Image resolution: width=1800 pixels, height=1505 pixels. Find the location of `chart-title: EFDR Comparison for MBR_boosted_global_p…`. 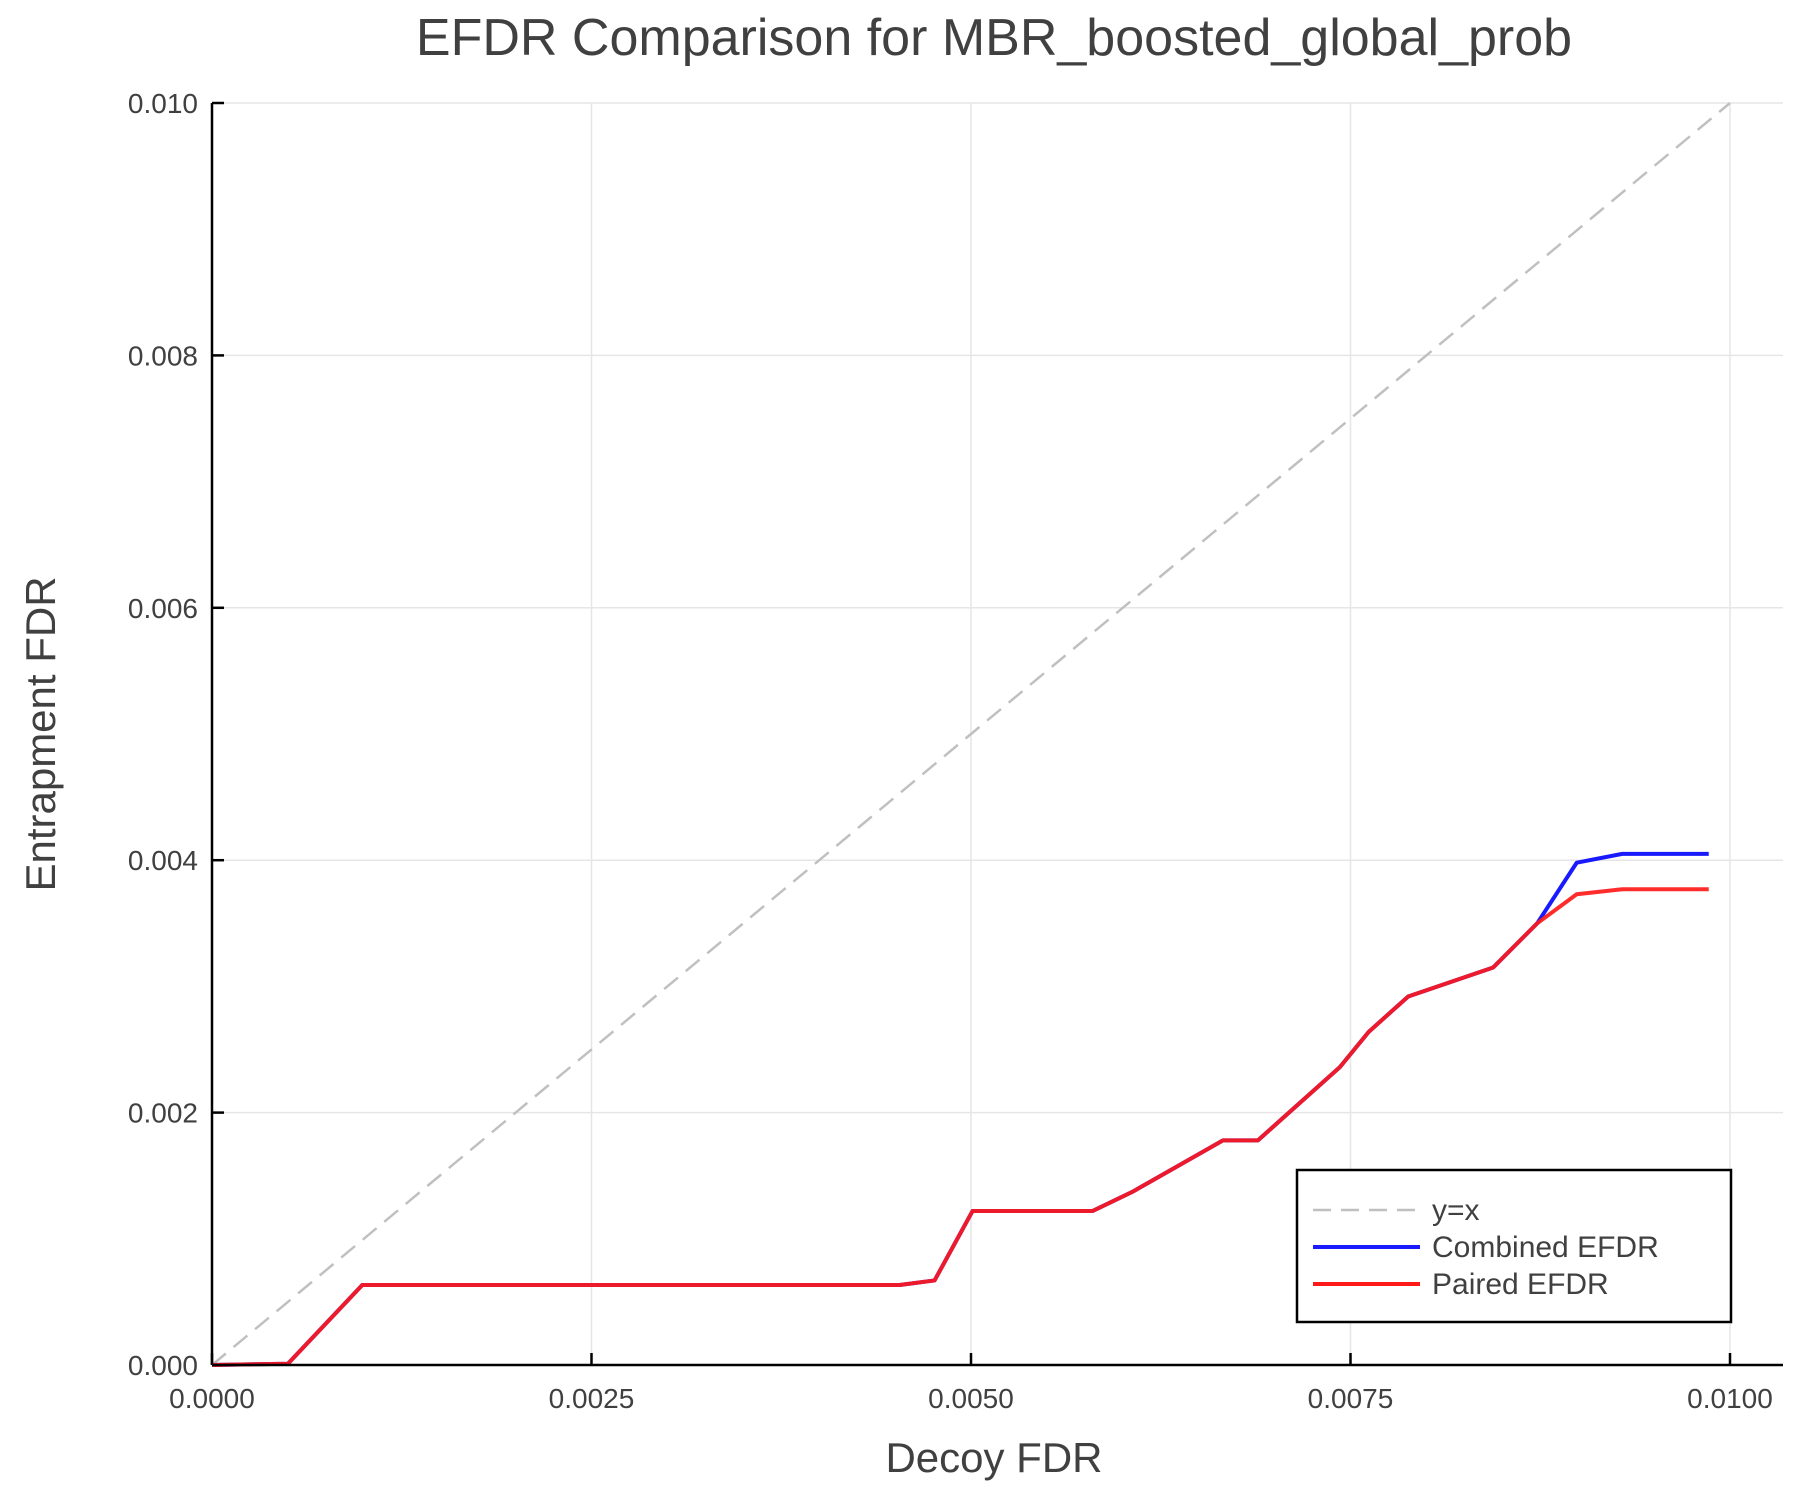

chart-title: EFDR Comparison for MBR_boosted_global_p… is located at coordinates (994, 38).